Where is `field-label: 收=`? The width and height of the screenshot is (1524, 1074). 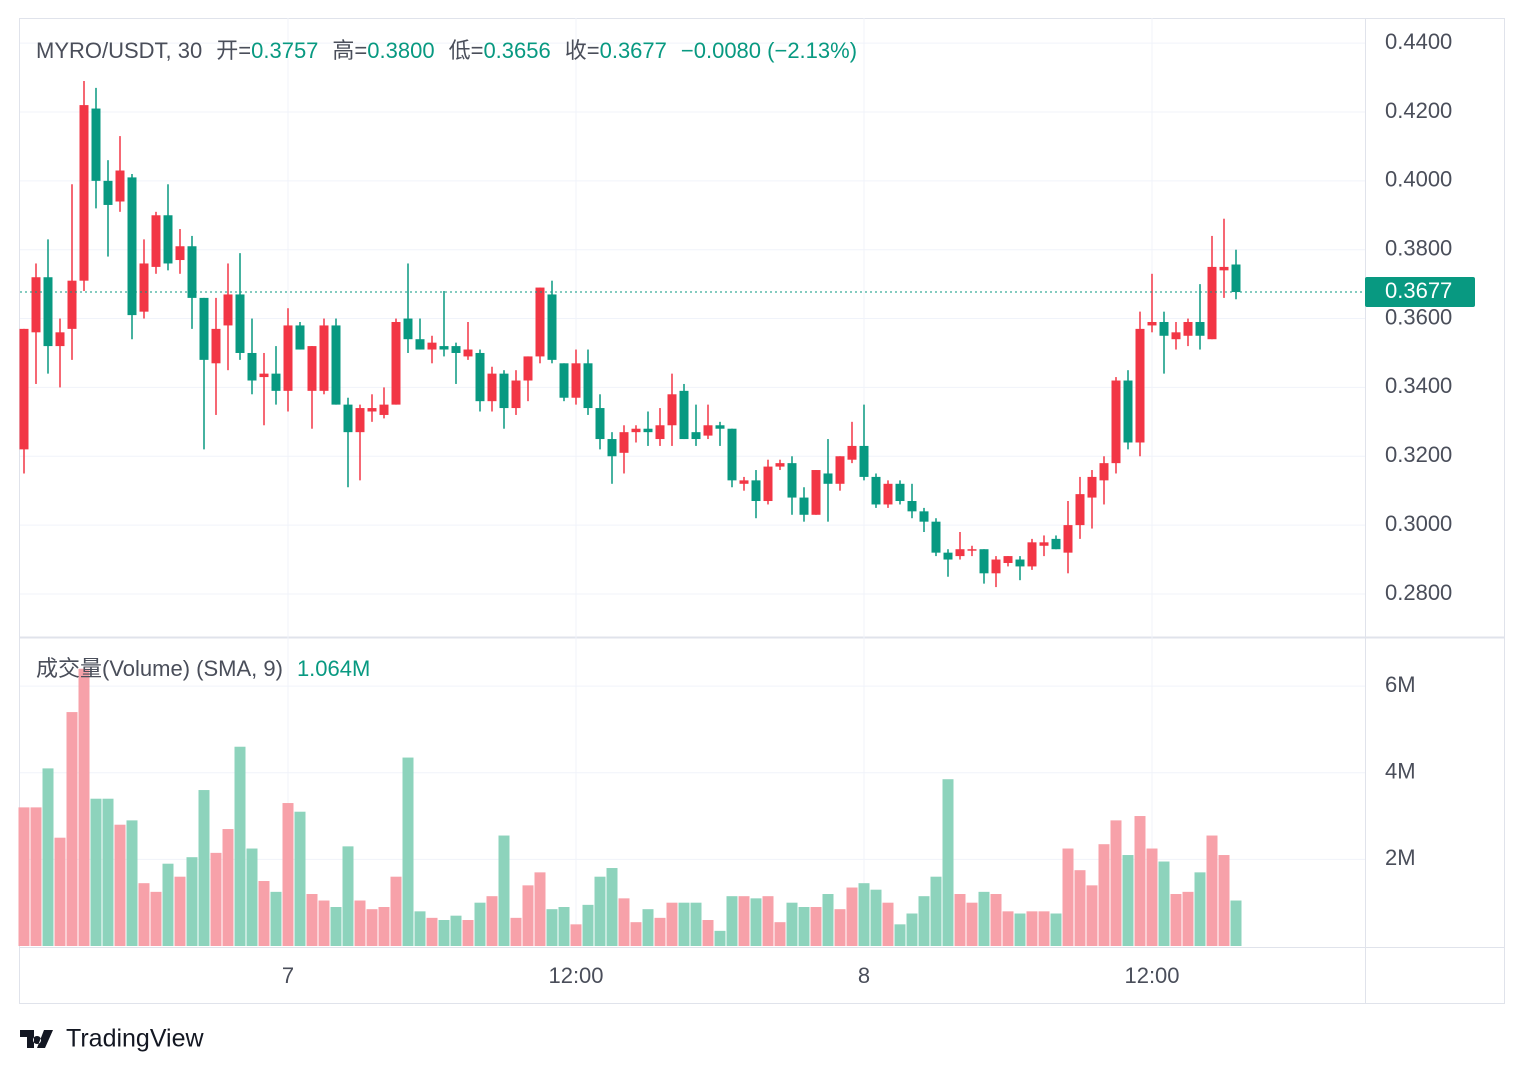 field-label: 收= is located at coordinates (582, 50).